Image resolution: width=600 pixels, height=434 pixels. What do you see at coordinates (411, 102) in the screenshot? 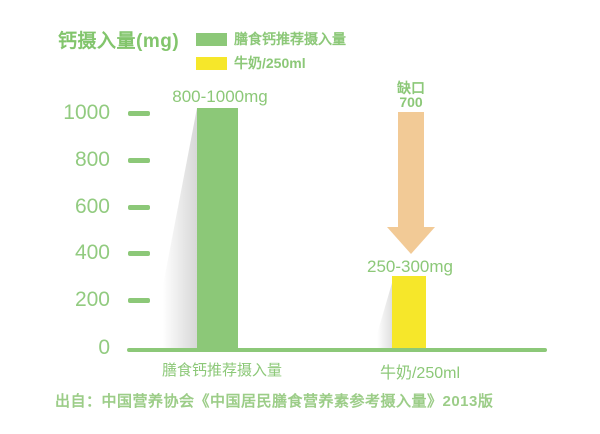
I see `gap-annotation-value: 700` at bounding box center [411, 102].